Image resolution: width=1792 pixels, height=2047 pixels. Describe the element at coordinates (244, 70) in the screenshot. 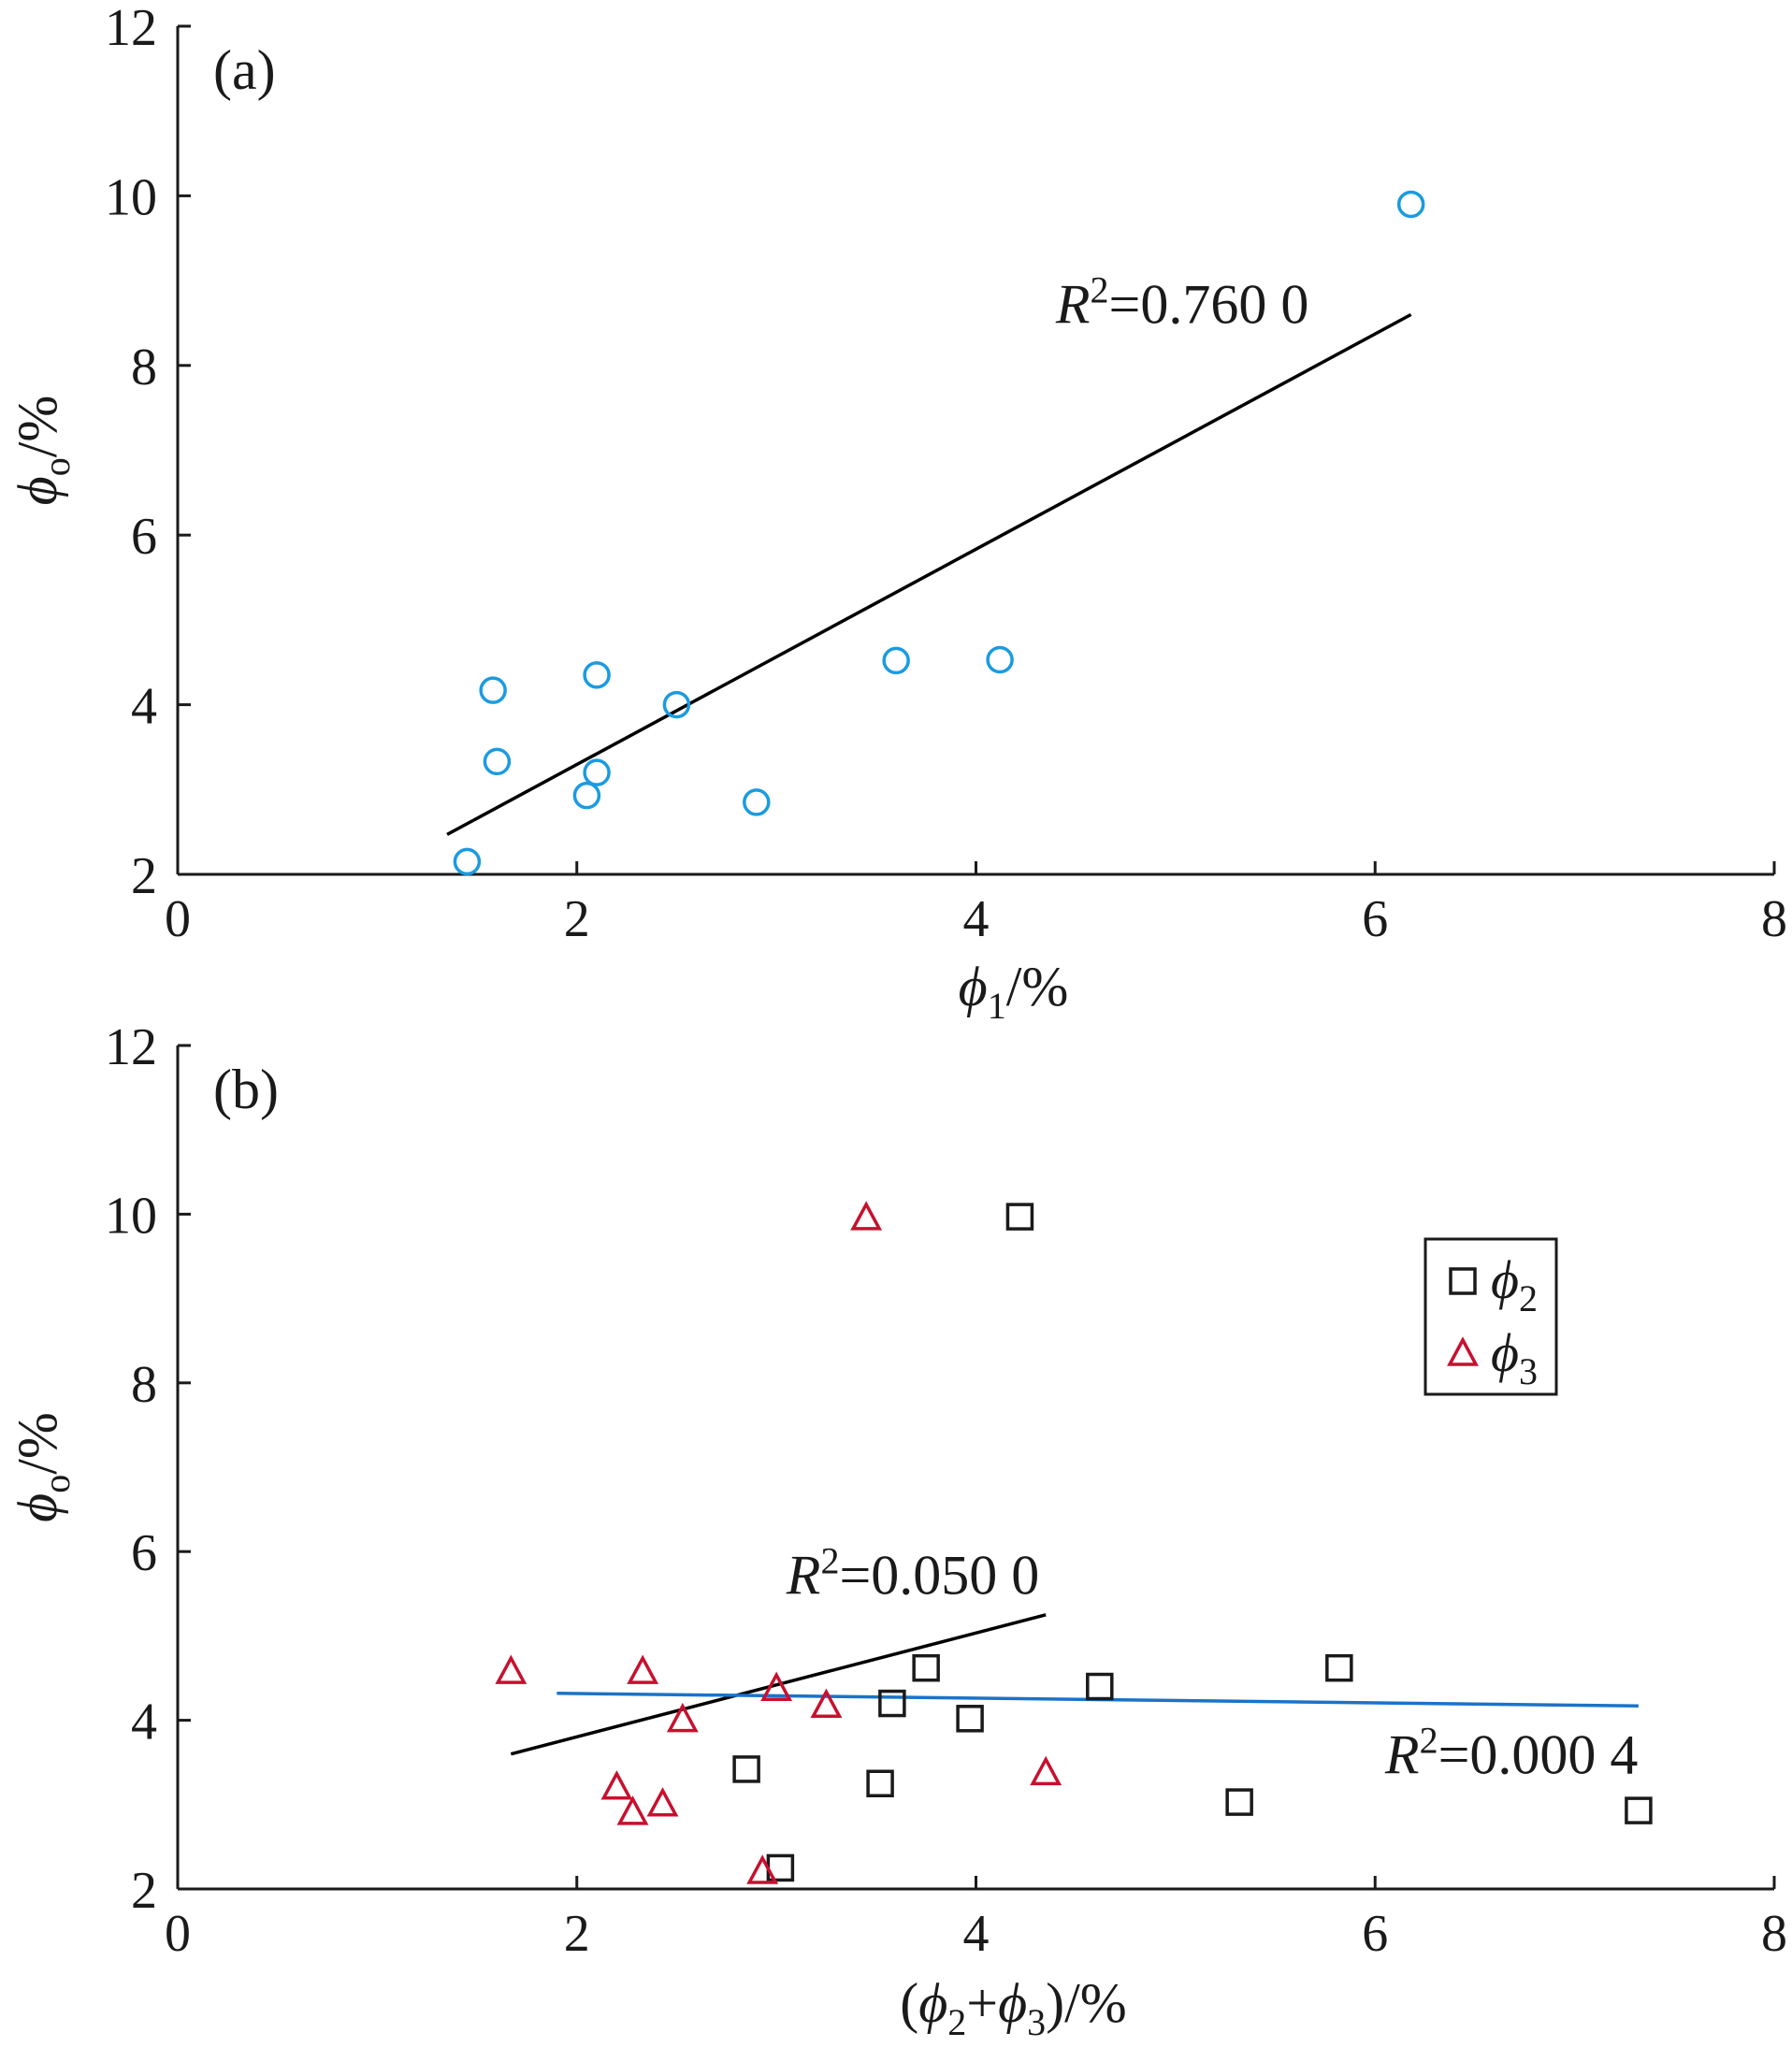

I see `panel-label: (a)` at that location.